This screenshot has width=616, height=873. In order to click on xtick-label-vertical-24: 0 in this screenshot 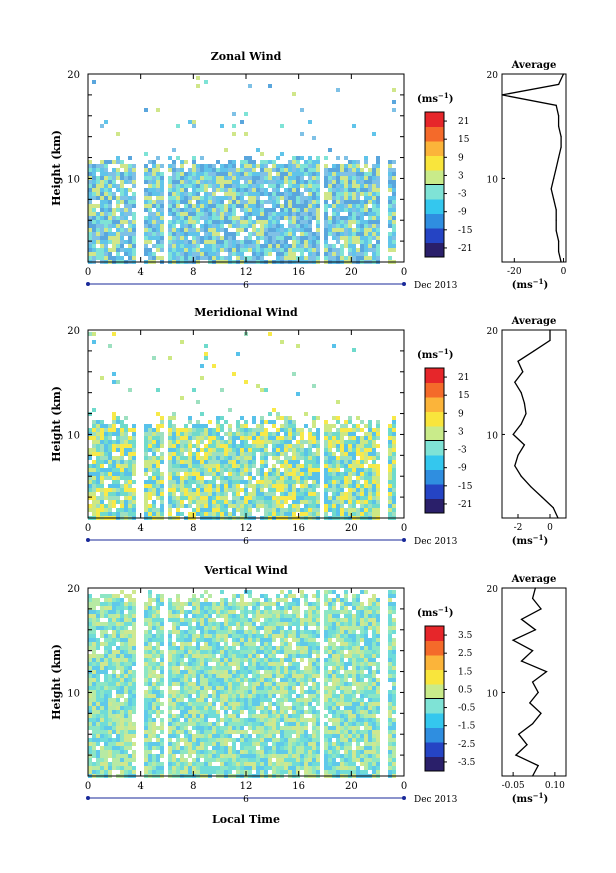, I will do `click(404, 786)`.